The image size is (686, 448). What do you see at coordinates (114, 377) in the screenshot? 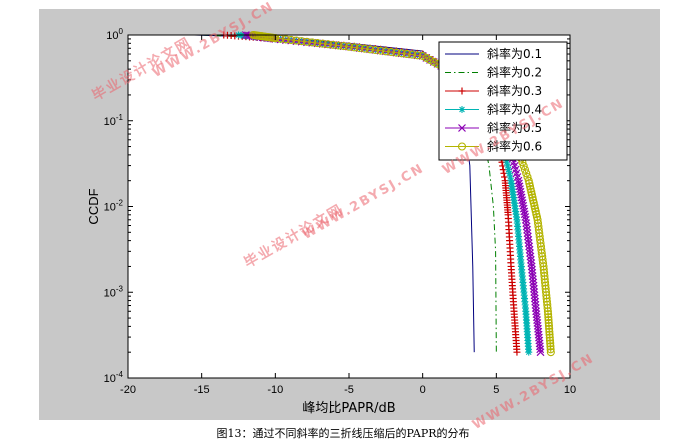
I see `y-tick-label: 10⁻⁴` at bounding box center [114, 377].